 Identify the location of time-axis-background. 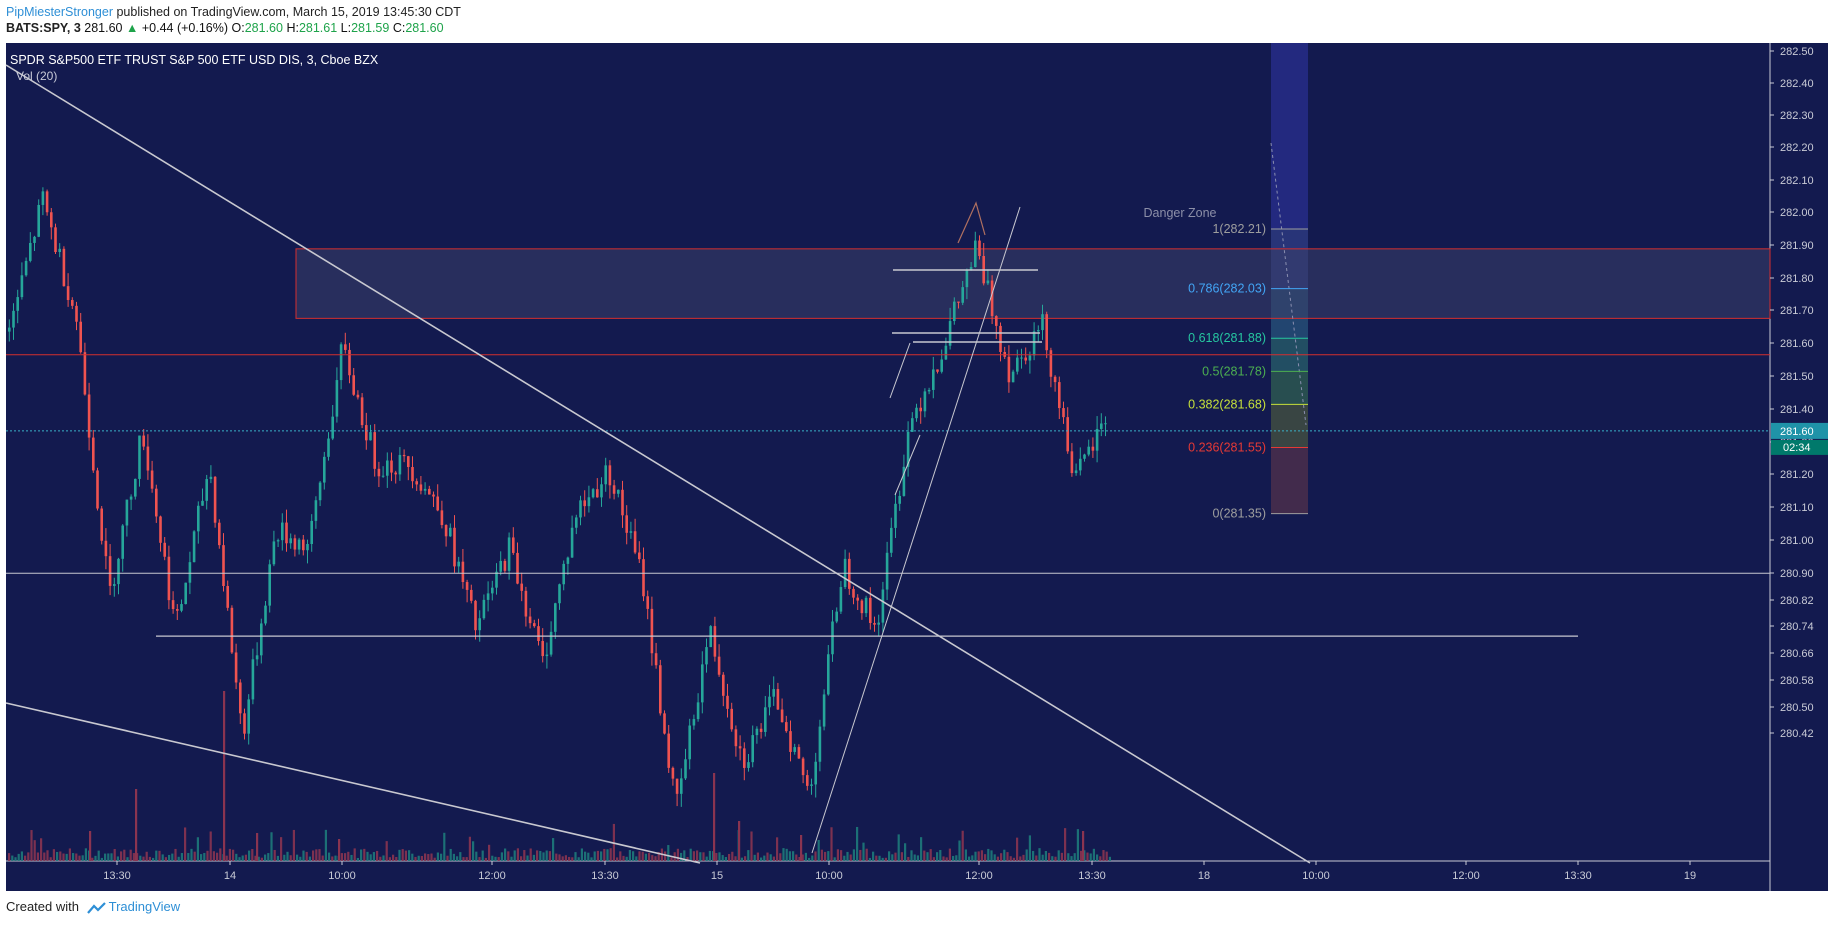
(888, 876).